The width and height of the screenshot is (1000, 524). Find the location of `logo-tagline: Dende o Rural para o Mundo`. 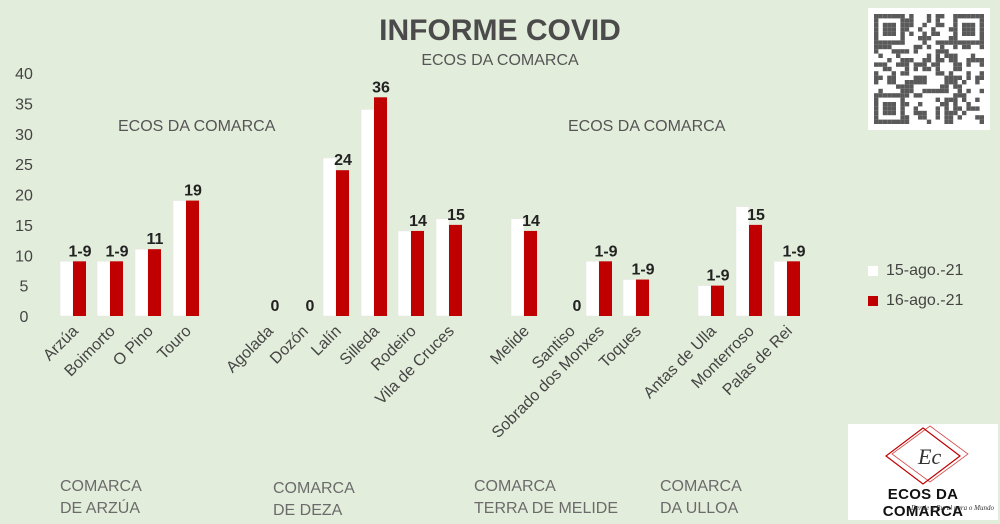

logo-tagline: Dende o Rural para o Mundo is located at coordinates (952, 508).